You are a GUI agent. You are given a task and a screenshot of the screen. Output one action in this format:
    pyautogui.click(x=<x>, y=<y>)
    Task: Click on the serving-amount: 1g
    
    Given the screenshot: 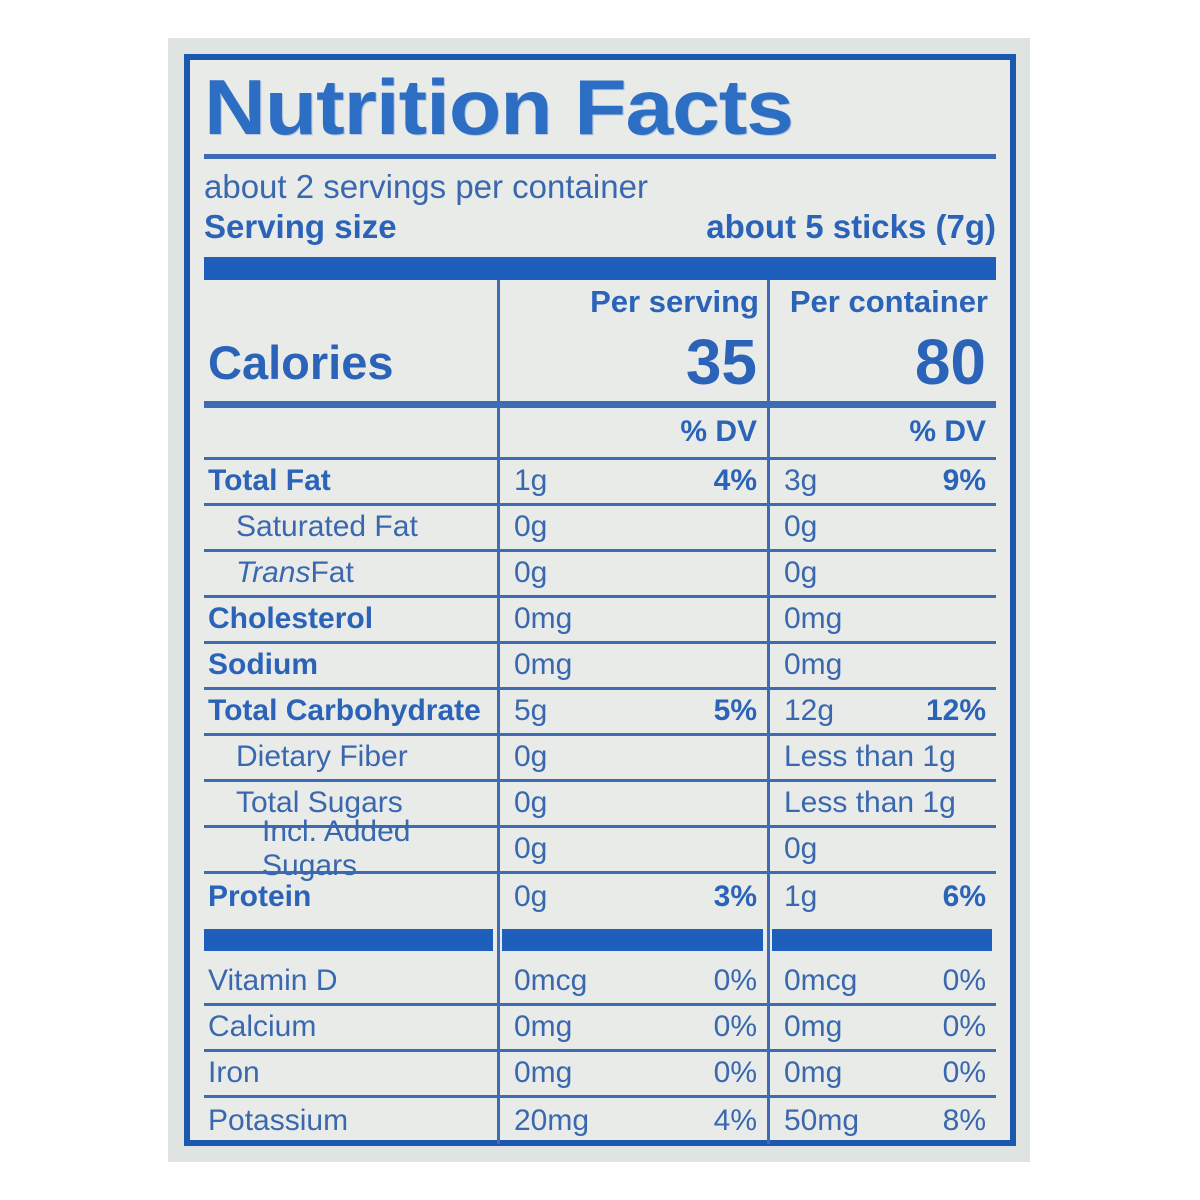 What is the action you would take?
    pyautogui.click(x=531, y=481)
    